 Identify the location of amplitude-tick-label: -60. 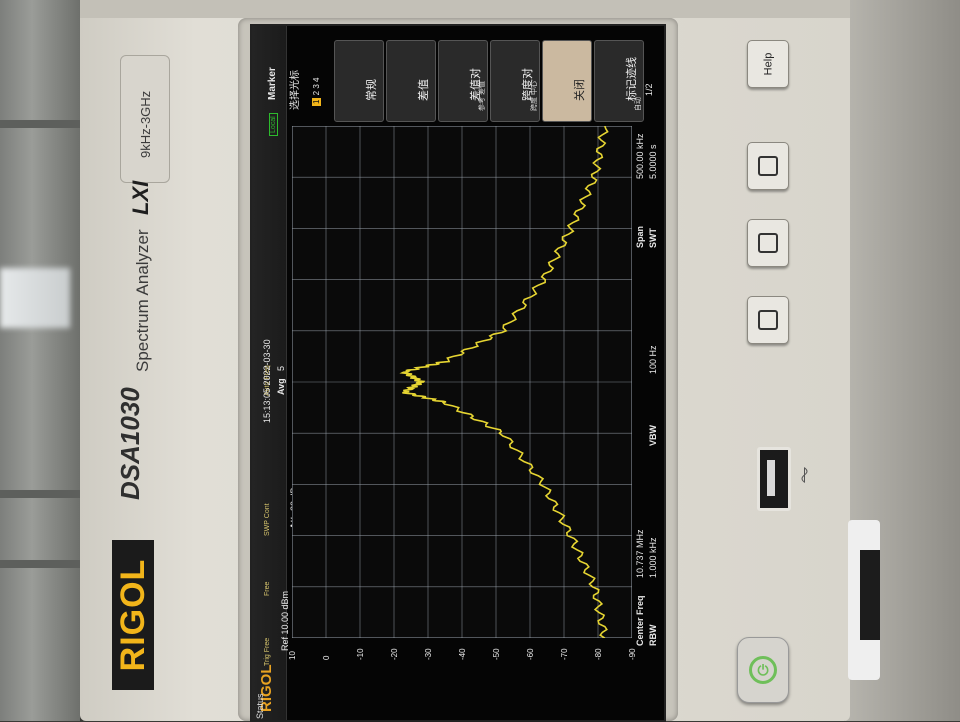
(530, 654).